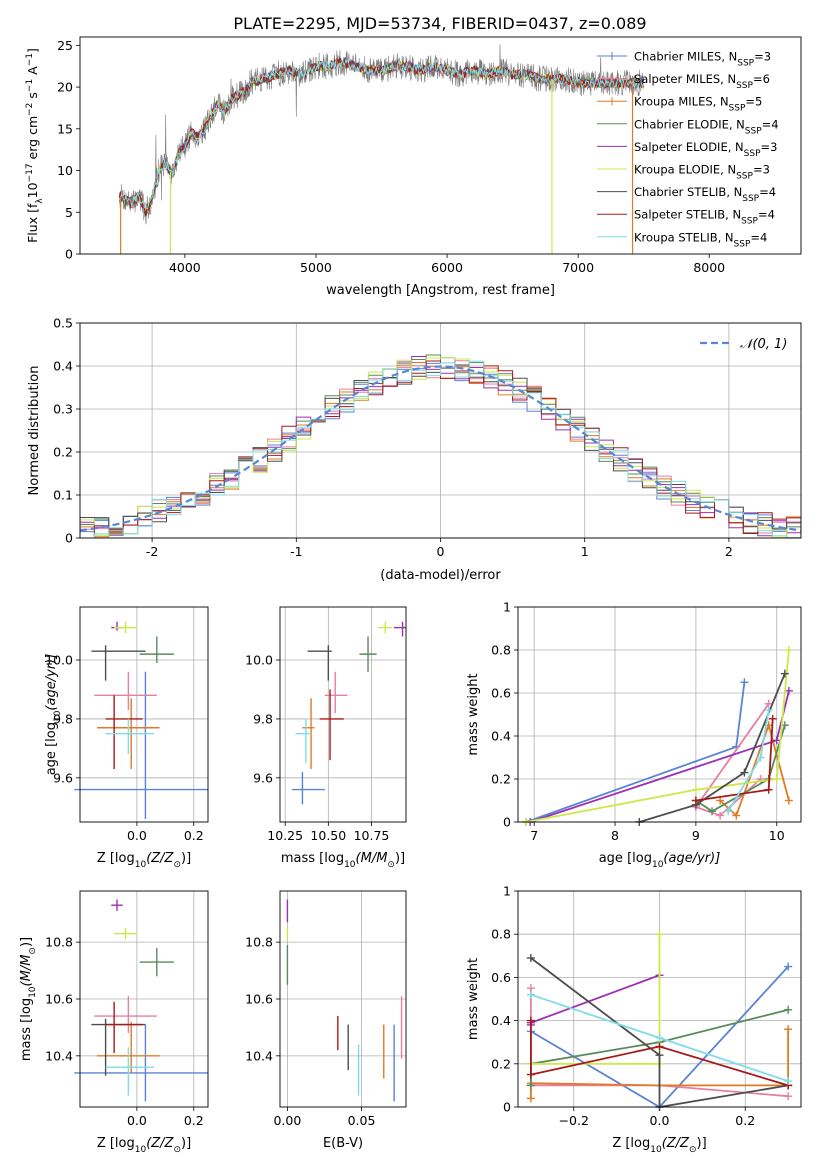 This screenshot has height=1170, width=819. What do you see at coordinates (63, 495) in the screenshot?
I see `y-tick-label: 0.1` at bounding box center [63, 495].